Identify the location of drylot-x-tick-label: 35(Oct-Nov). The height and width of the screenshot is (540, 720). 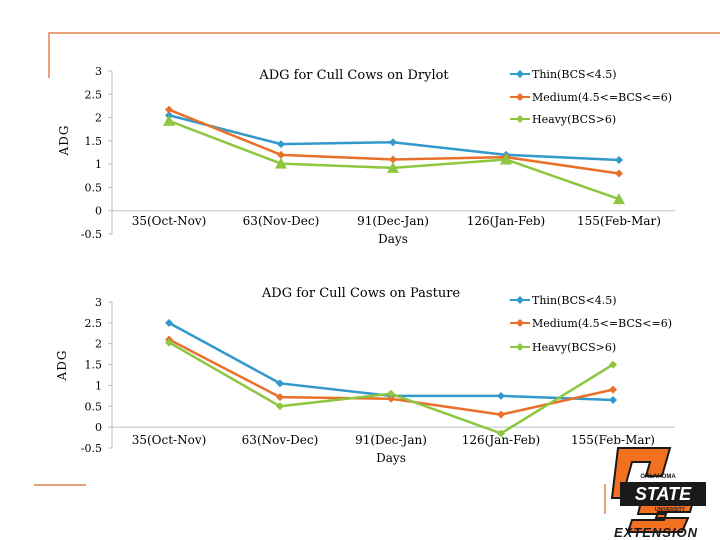
(169, 221).